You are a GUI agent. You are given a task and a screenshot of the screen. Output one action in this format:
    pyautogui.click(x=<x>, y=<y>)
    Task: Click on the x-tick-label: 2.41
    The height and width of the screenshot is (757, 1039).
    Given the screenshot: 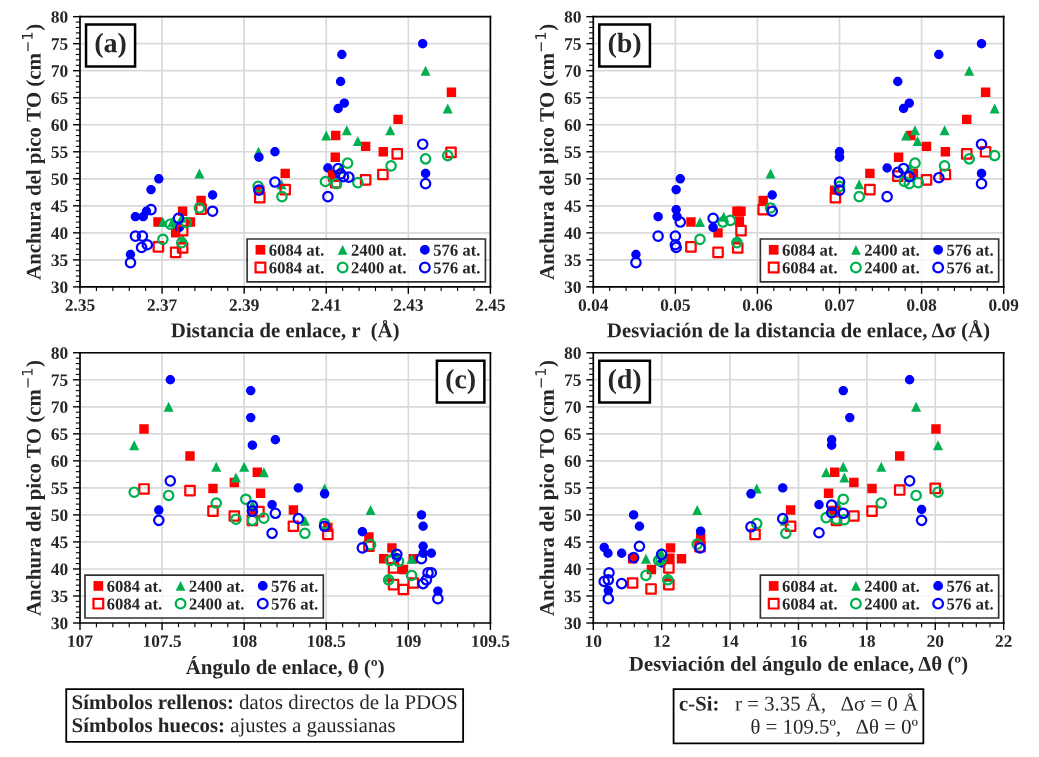 What is the action you would take?
    pyautogui.click(x=326, y=305)
    